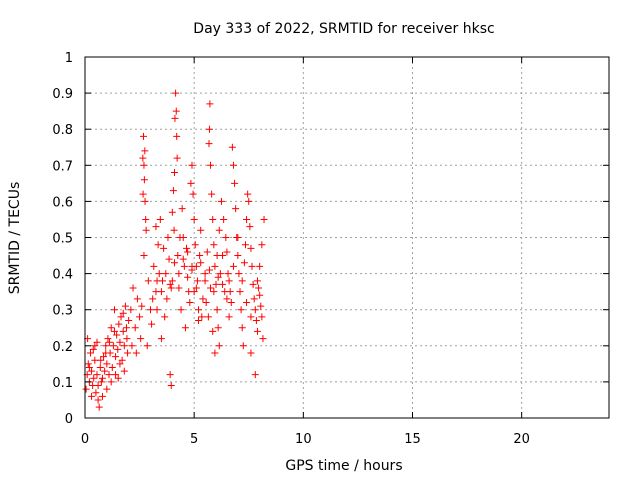 This screenshot has height=480, width=640. I want to click on y-tick-label: 0.6, so click(62, 202).